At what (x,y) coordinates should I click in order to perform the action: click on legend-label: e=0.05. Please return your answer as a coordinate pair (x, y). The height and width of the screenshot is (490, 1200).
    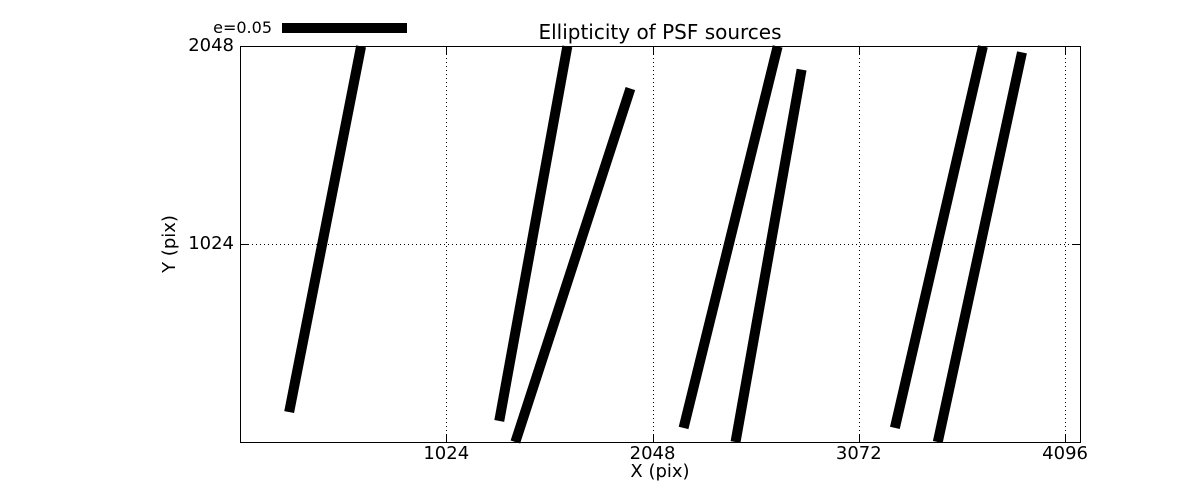
    Looking at the image, I should click on (242, 27).